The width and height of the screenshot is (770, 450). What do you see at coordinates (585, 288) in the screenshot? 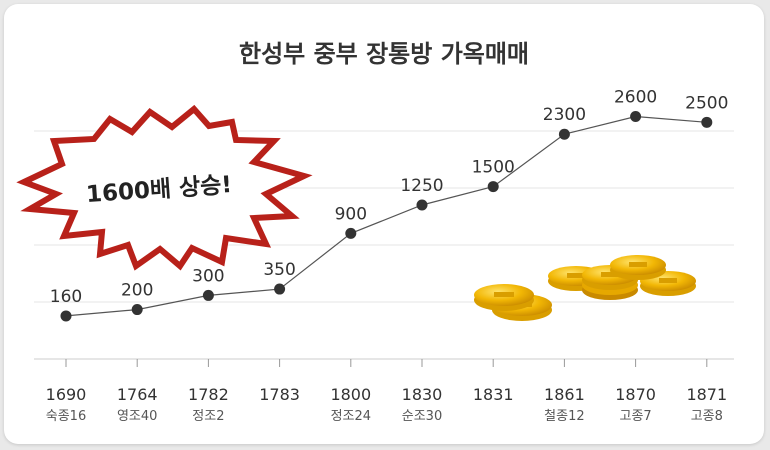
I see `coins-illustration` at bounding box center [585, 288].